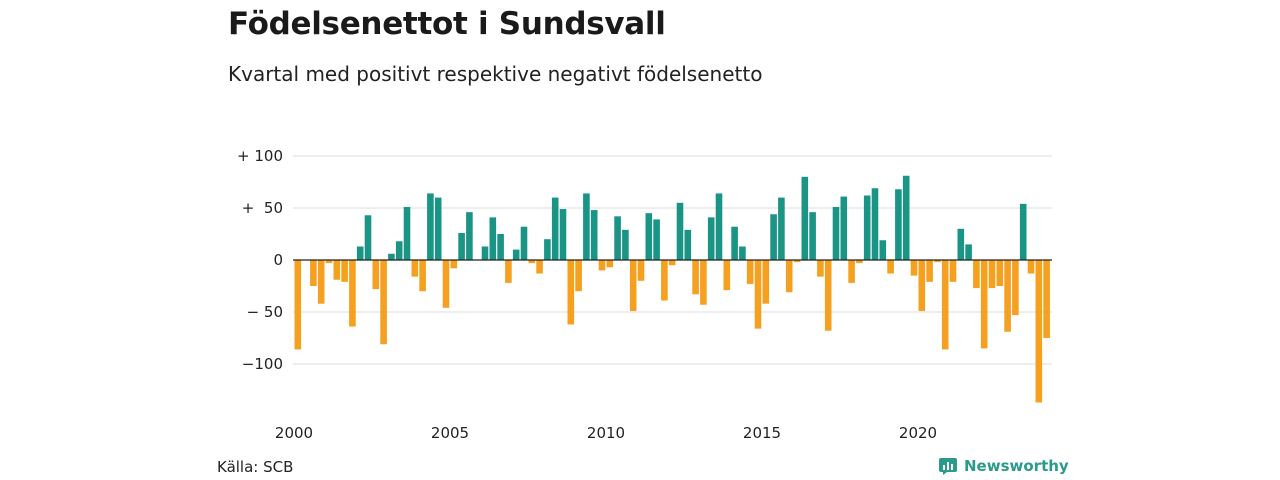 This screenshot has height=480, width=1280. Describe the element at coordinates (727, 275) in the screenshot. I see `bar-2013-k4` at that location.